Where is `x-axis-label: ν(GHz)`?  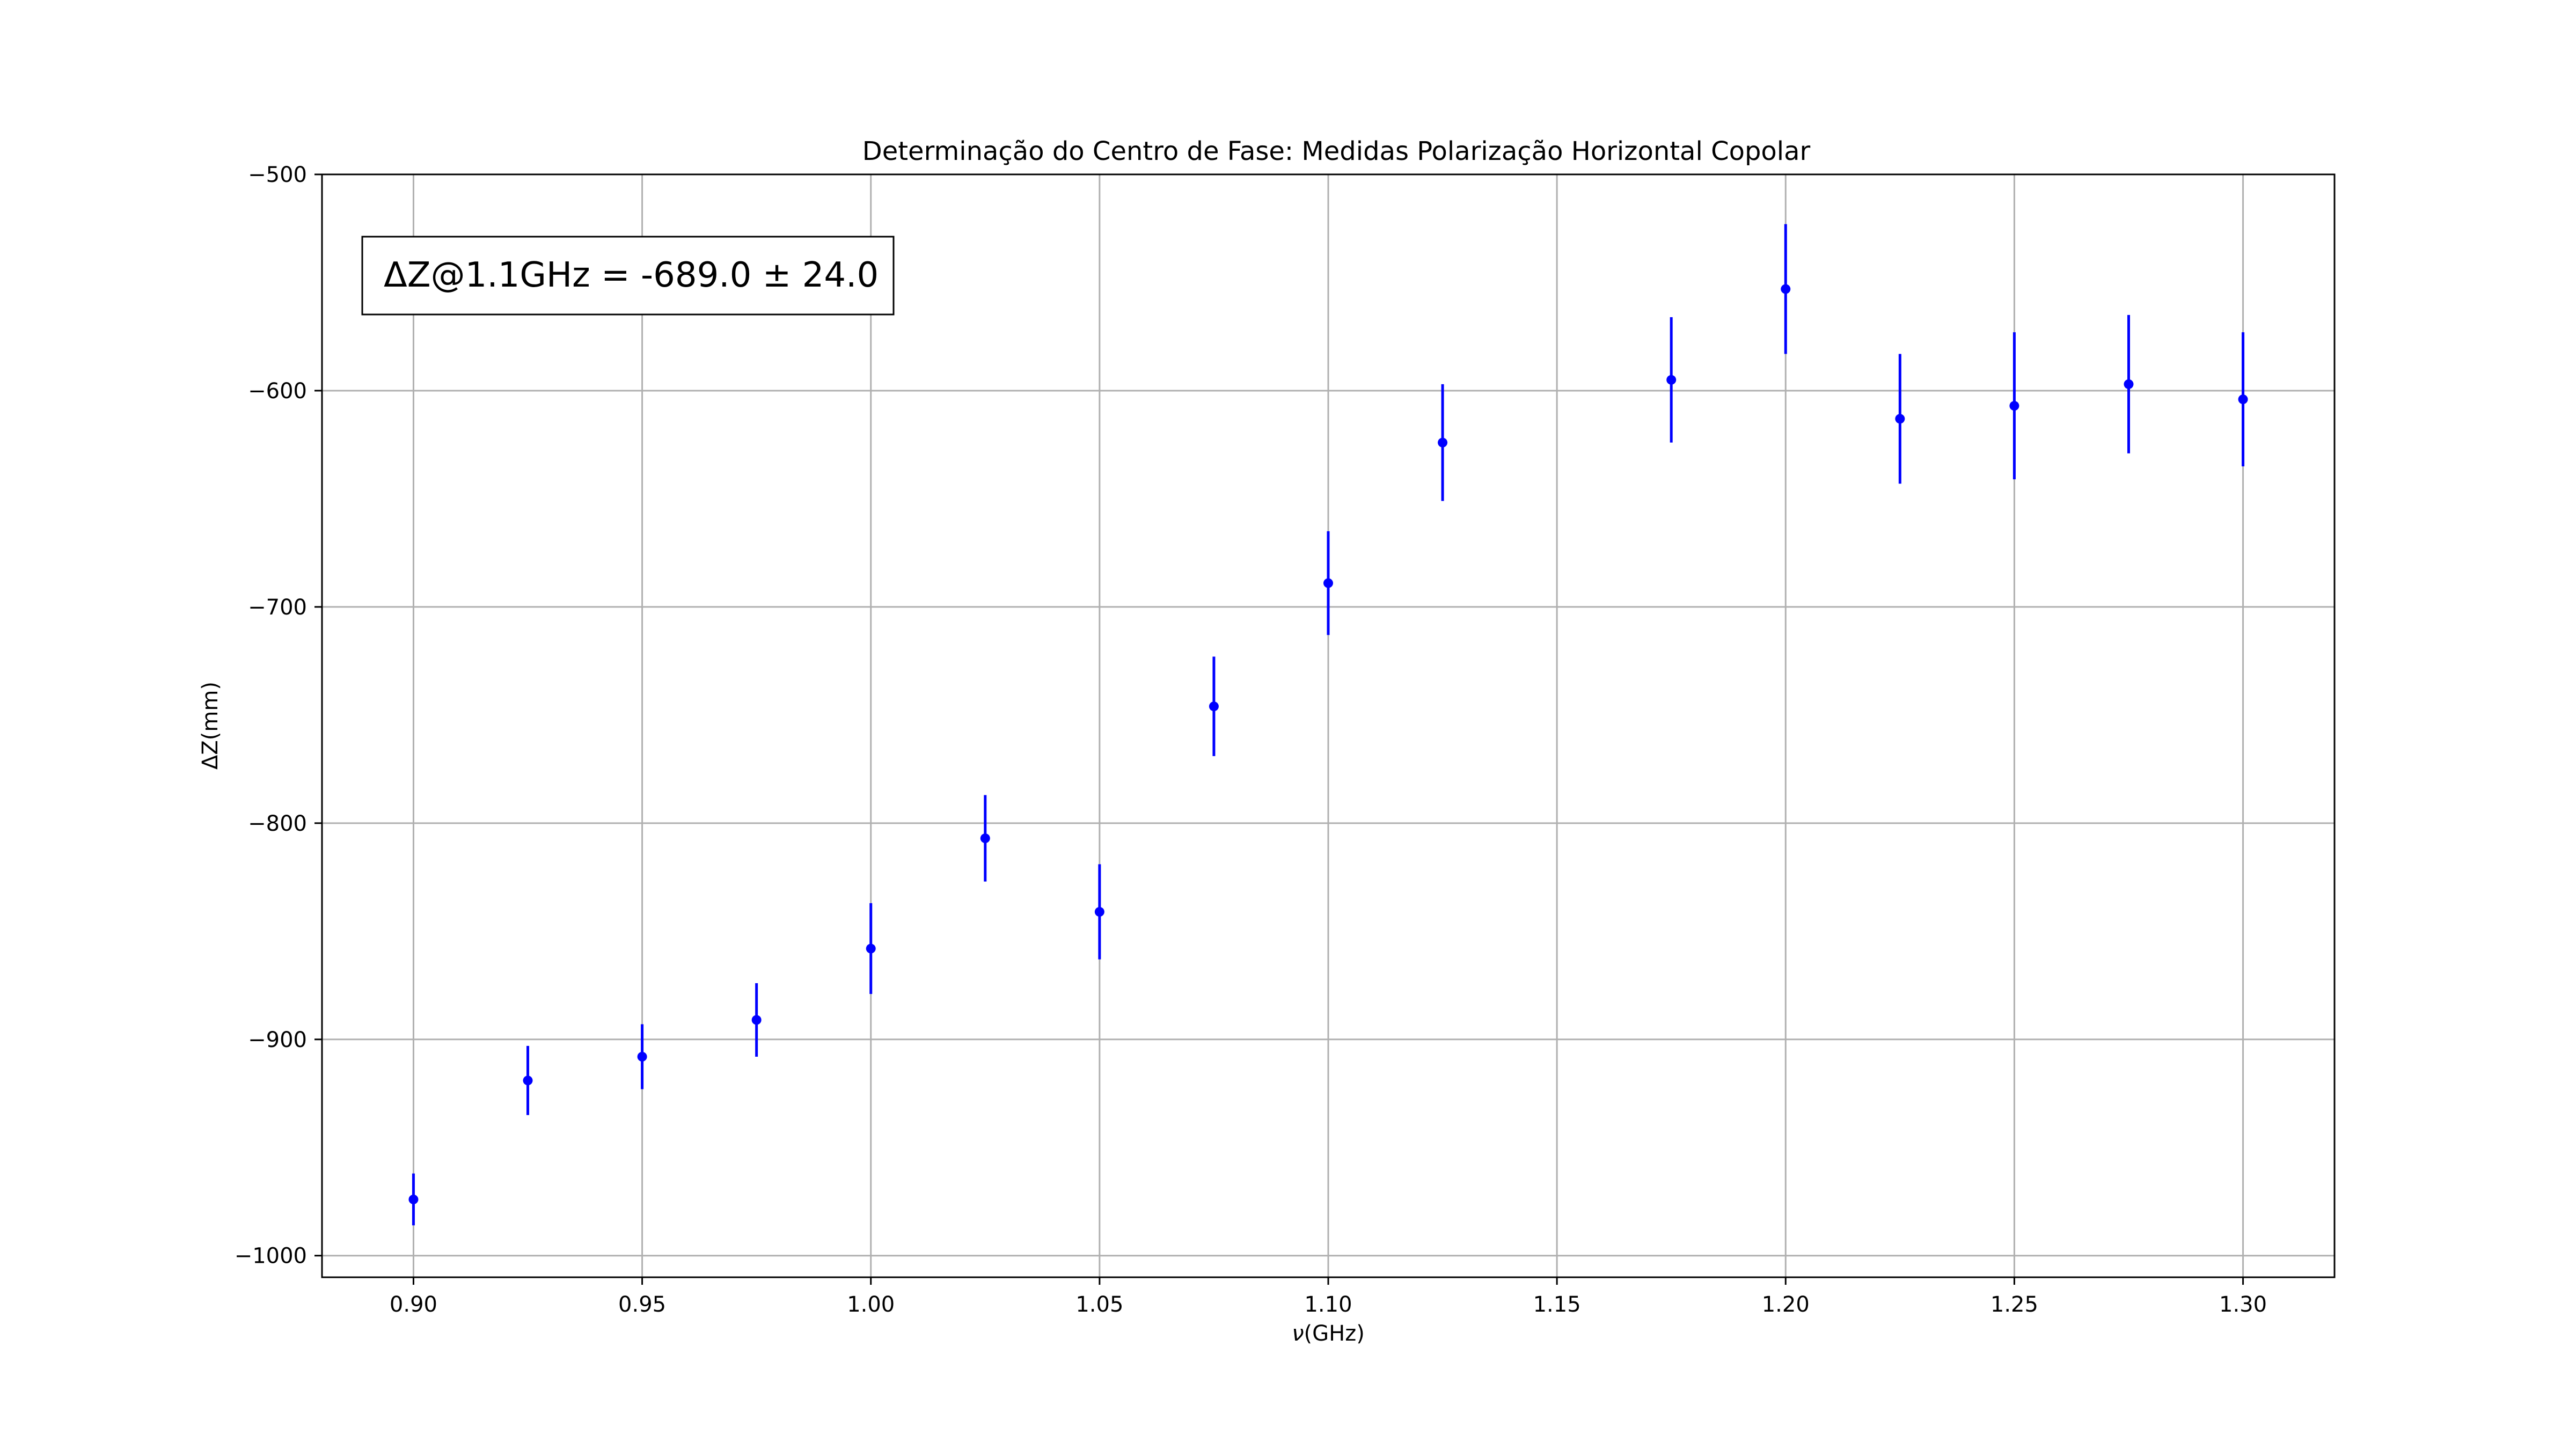
x-axis-label: ν(GHz) is located at coordinates (1328, 1333).